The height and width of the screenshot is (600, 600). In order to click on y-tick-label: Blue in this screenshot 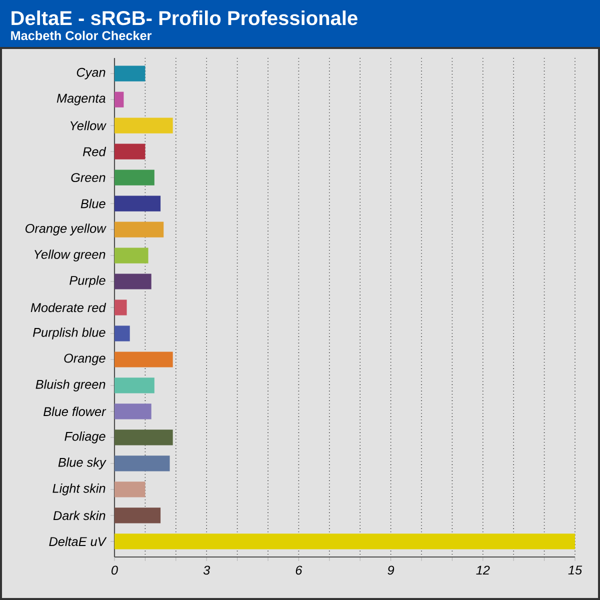, I will do `click(93, 203)`.